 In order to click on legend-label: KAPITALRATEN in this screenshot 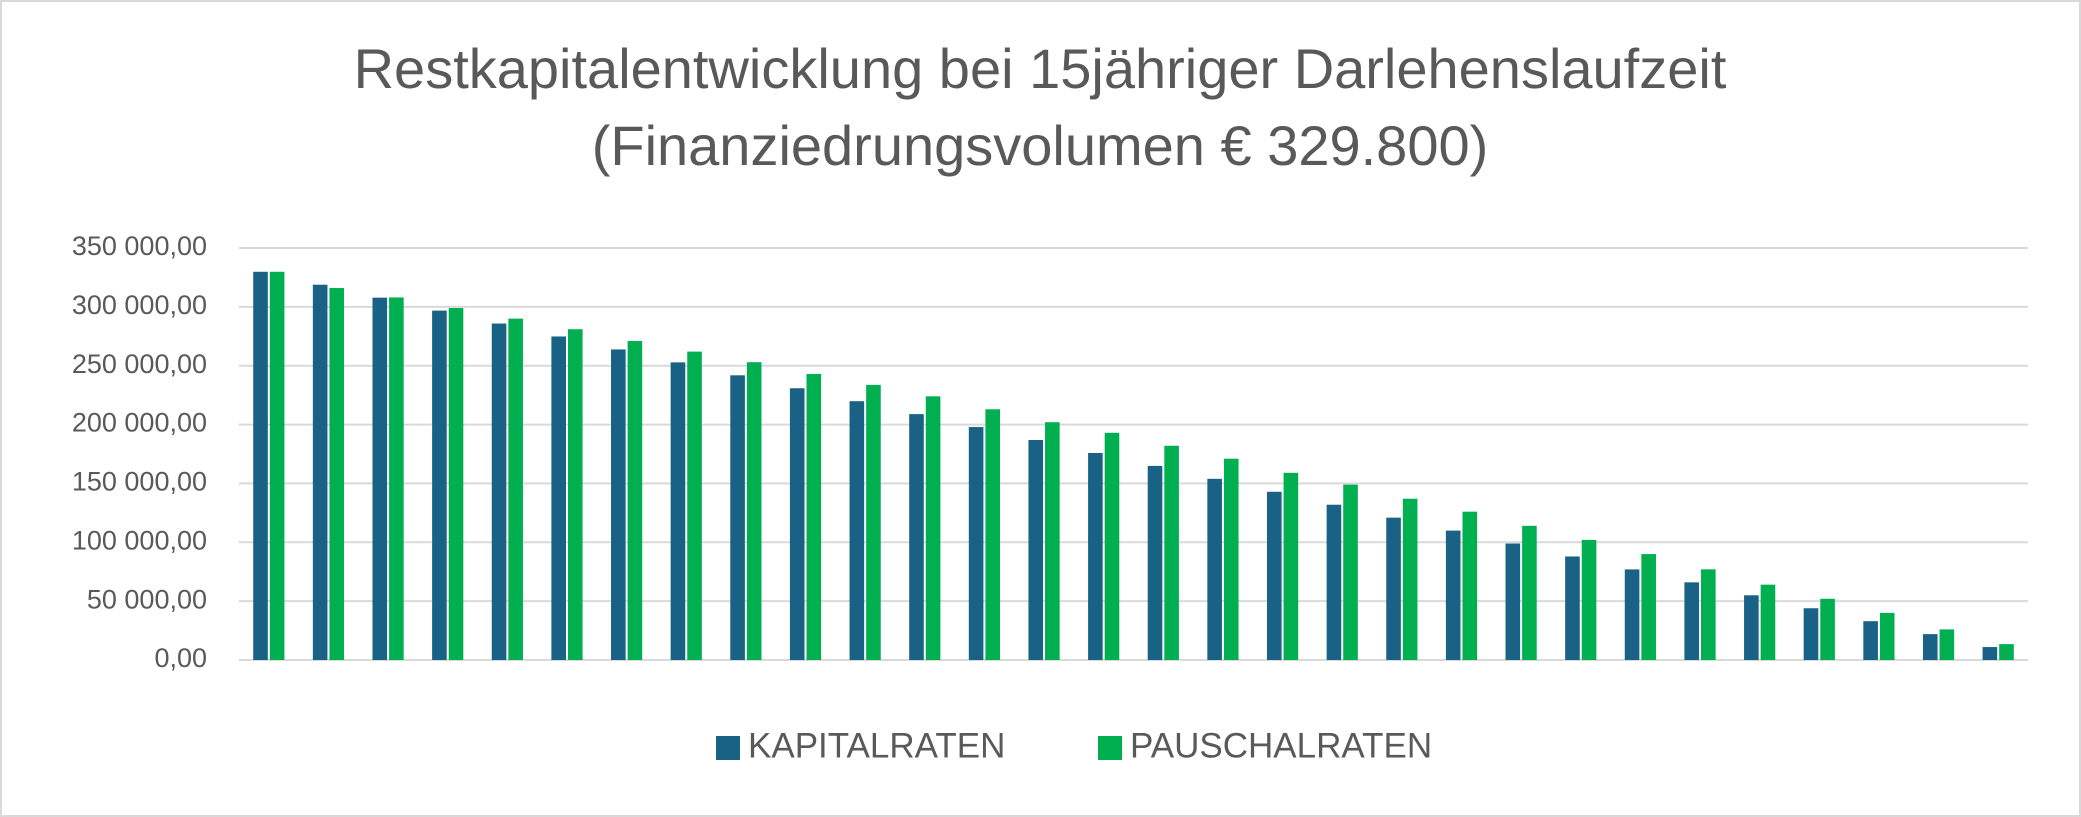, I will do `click(876, 745)`.